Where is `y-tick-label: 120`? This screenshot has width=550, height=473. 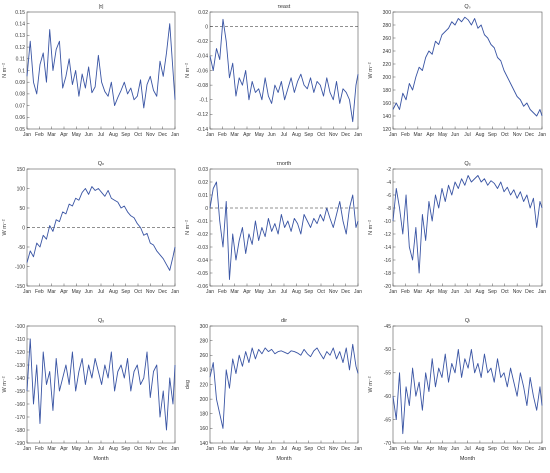 y-tick-label: 120 is located at coordinates (387, 130).